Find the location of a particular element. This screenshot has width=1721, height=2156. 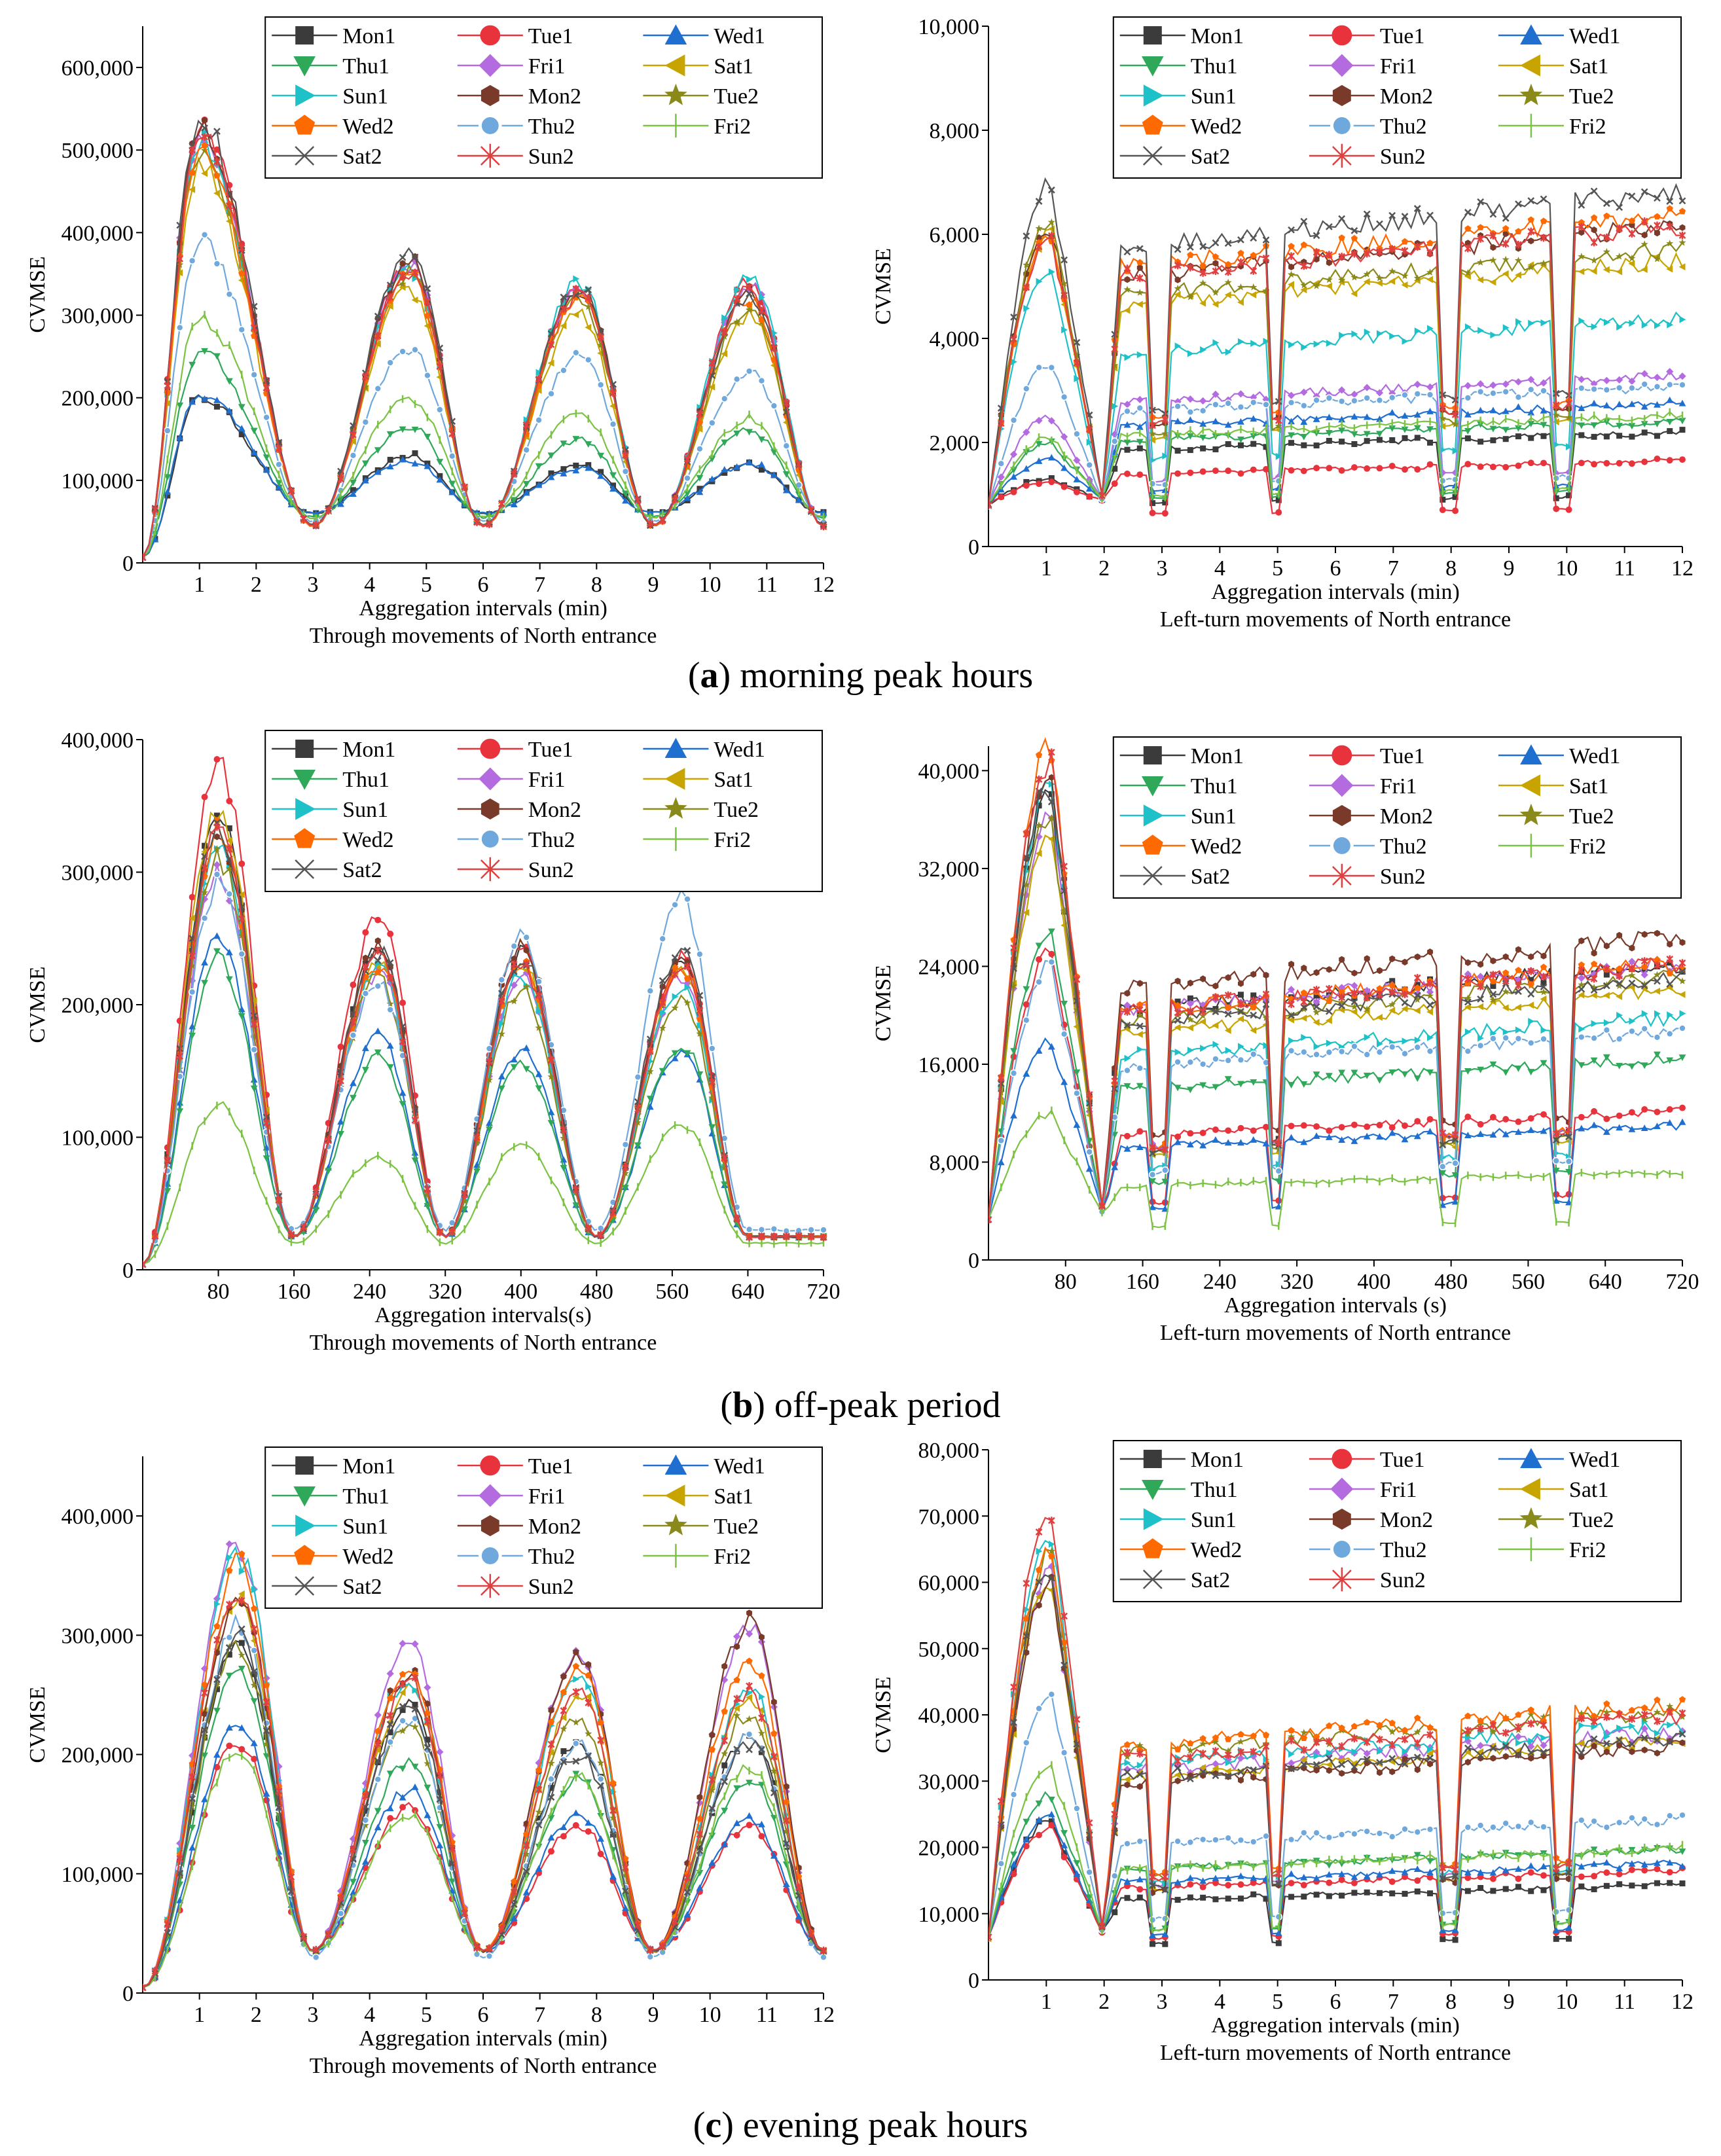

y-tick-label: 8,000 is located at coordinates (955, 131).